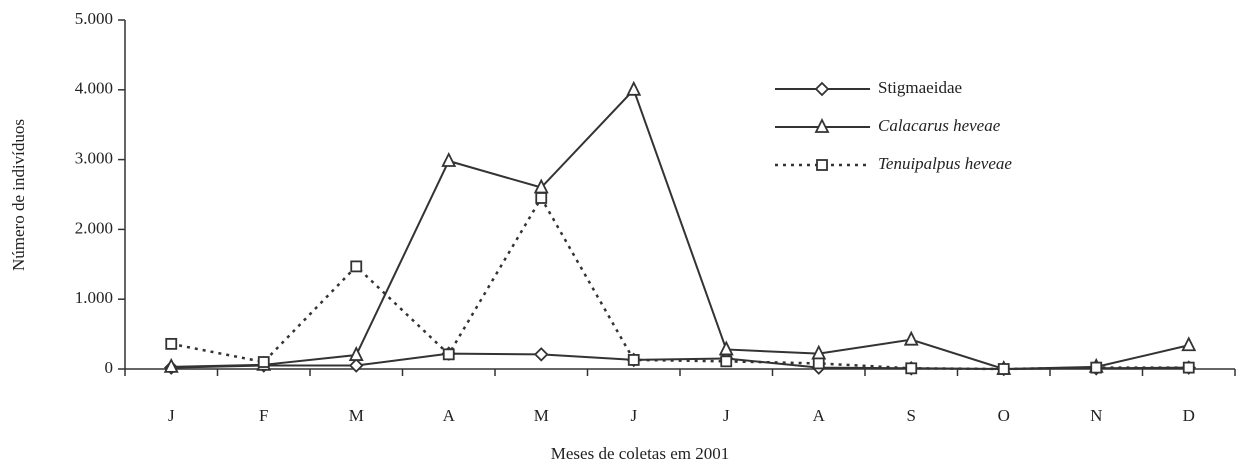 This screenshot has height=467, width=1236. I want to click on legend-label: Stigmaeidae, so click(920, 87).